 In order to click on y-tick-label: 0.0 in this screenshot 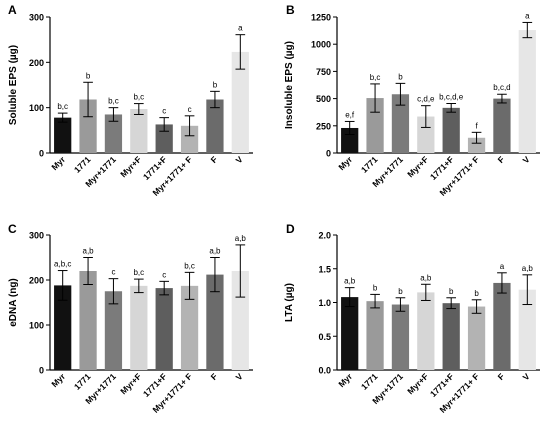, I will do `click(324, 371)`.